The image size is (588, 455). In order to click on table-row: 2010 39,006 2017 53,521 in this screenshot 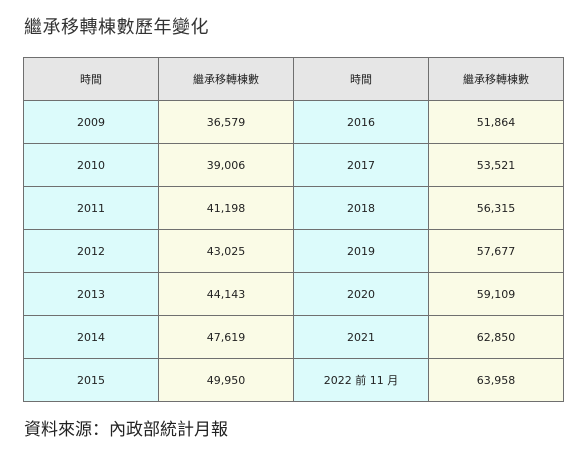, I will do `click(293, 165)`.